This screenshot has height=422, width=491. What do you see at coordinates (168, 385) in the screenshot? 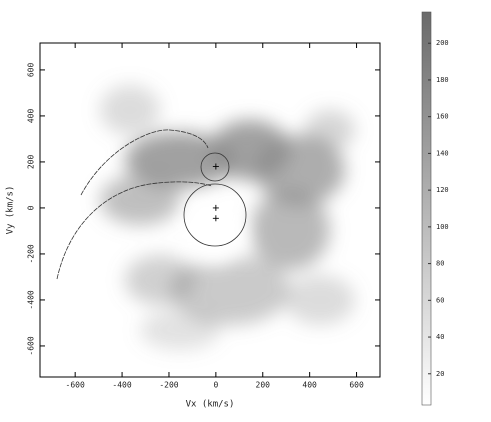
I see `x-tick-label: -200` at bounding box center [168, 385].